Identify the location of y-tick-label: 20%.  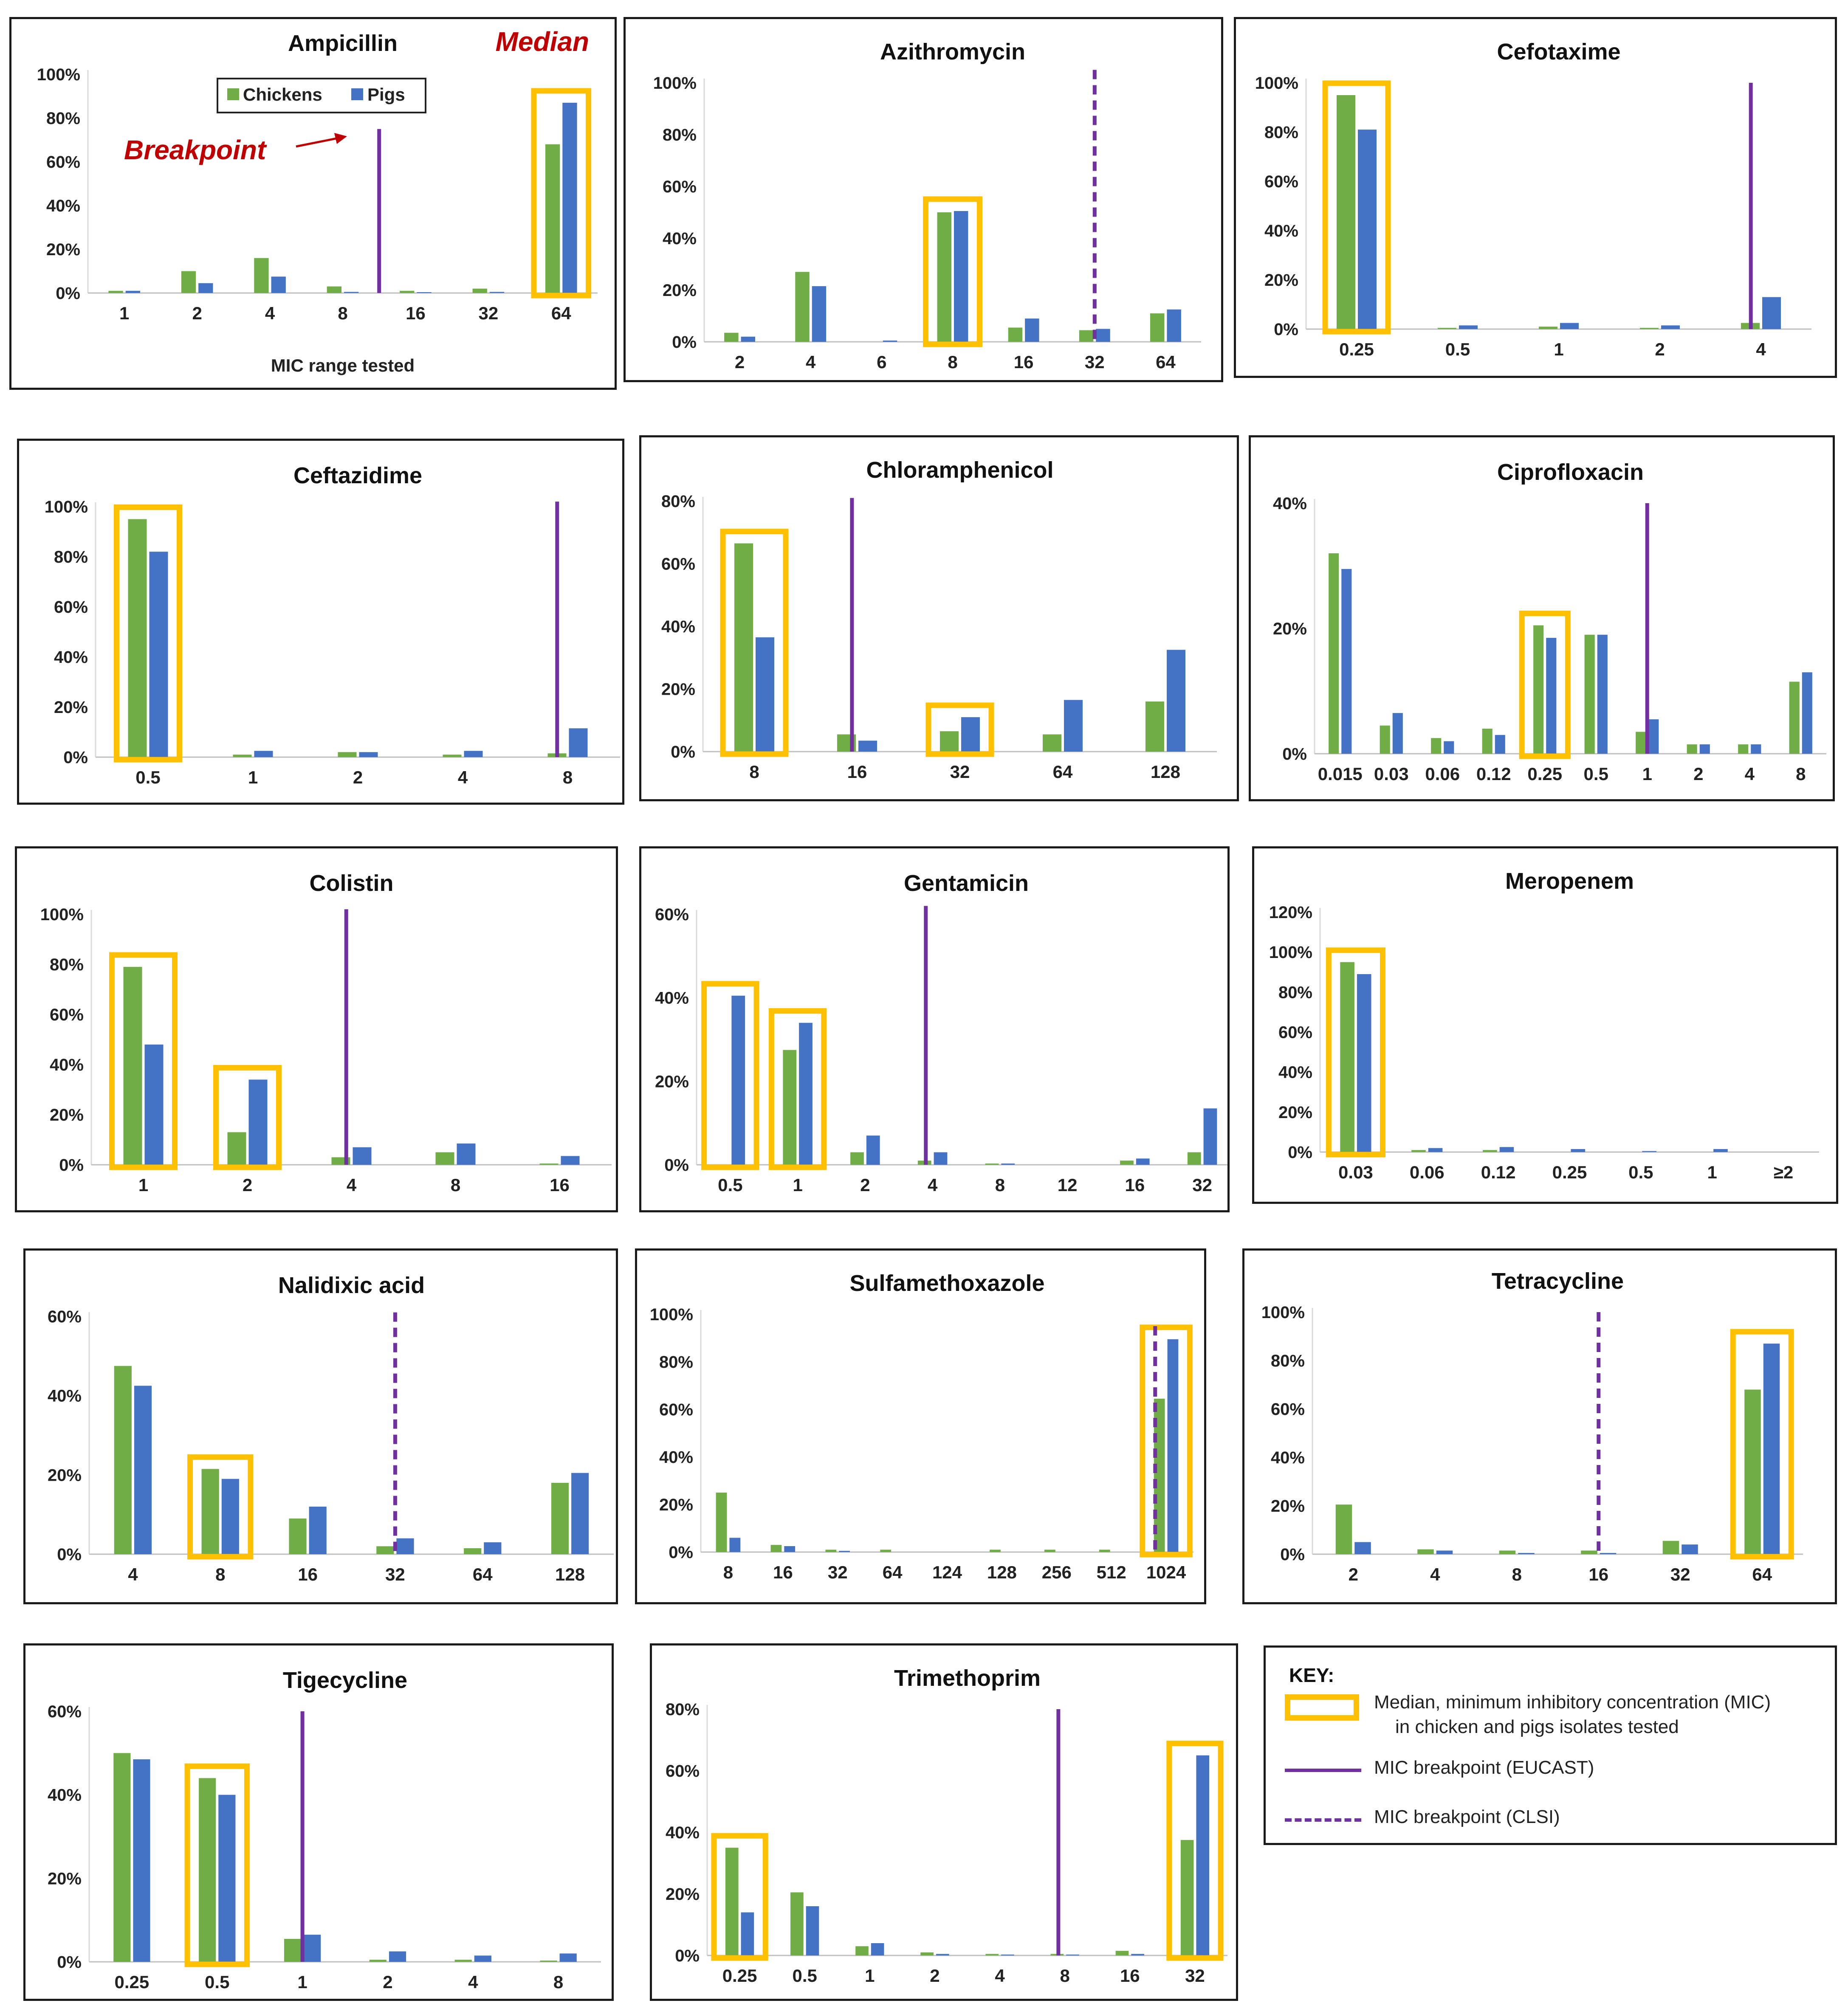
(683, 1894).